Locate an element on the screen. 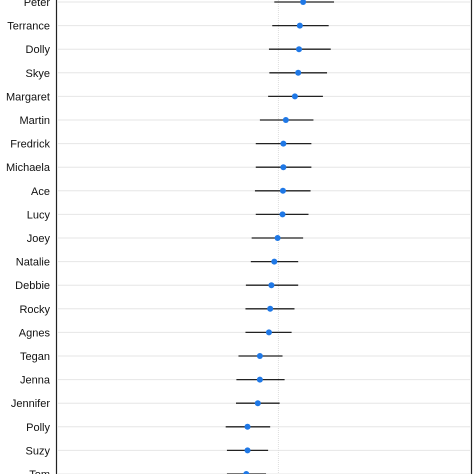  row-label-peter: Peter is located at coordinates (37, 4).